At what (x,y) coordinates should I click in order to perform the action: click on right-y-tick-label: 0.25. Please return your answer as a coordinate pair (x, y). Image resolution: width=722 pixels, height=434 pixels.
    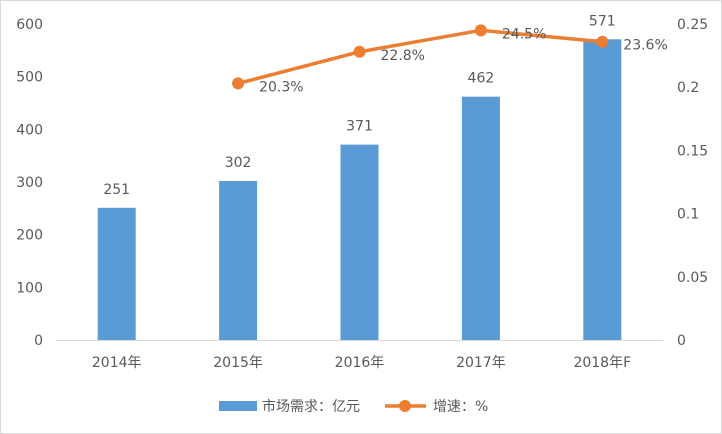
    Looking at the image, I should click on (692, 25).